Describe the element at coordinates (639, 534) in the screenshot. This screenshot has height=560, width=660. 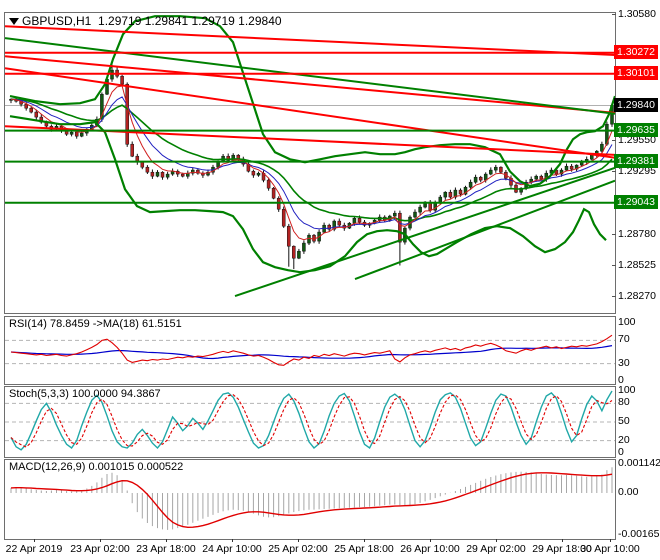
I see `macd-axis-label: -0.001651` at that location.